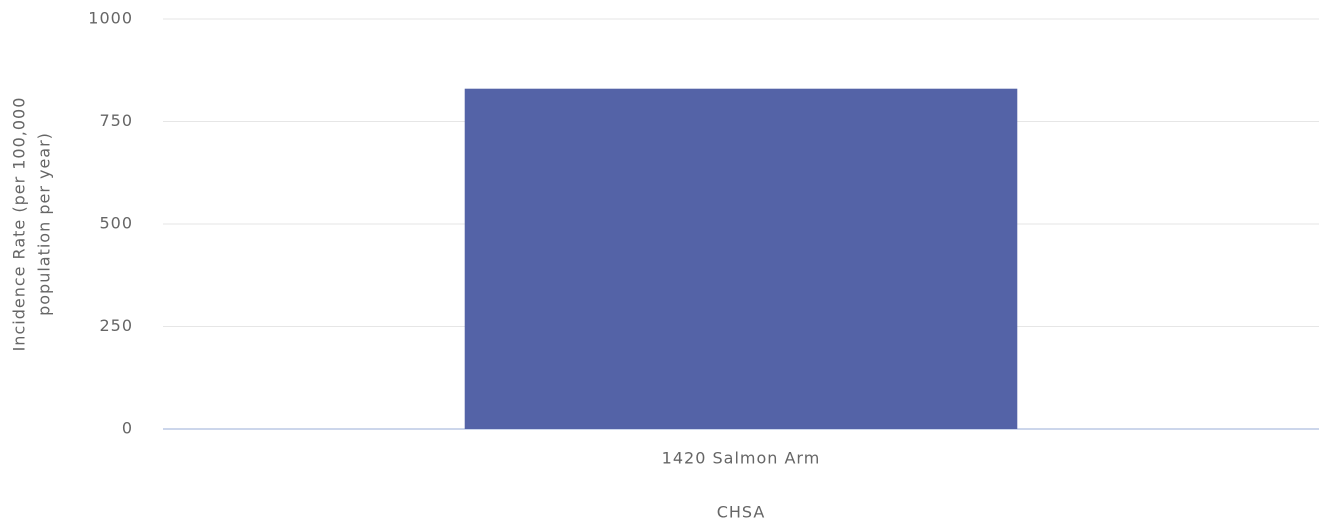 This screenshot has width=1319, height=521. I want to click on y-tick-label: 250, so click(116, 325).